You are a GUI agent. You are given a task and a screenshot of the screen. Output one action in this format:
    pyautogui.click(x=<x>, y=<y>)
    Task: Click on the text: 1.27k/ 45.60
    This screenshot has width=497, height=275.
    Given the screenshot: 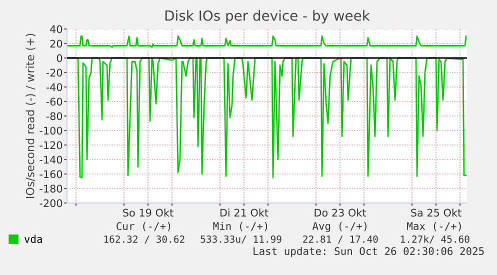 What is the action you would take?
    pyautogui.click(x=435, y=239)
    